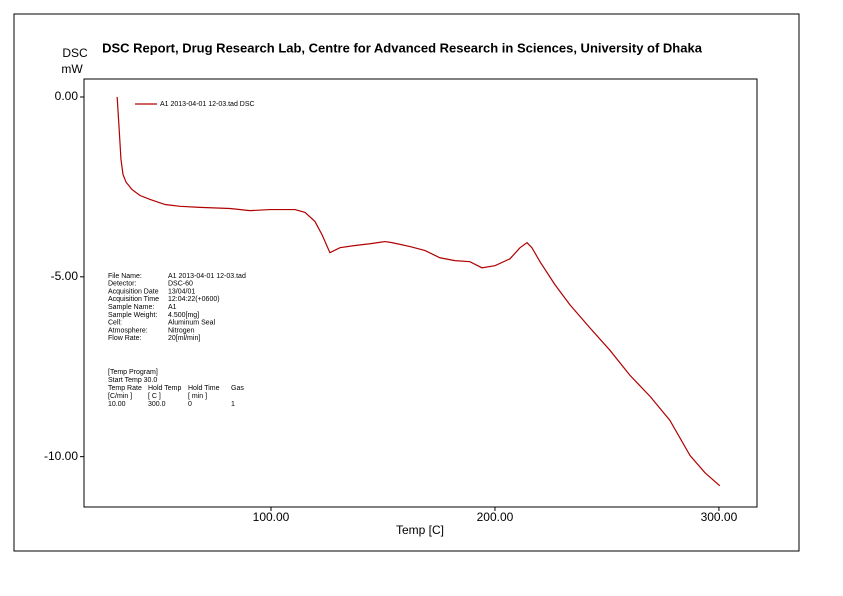 The image size is (843, 596). What do you see at coordinates (207, 276) in the screenshot?
I see `info-value: A1 2013-04-01 12-03.tad` at bounding box center [207, 276].